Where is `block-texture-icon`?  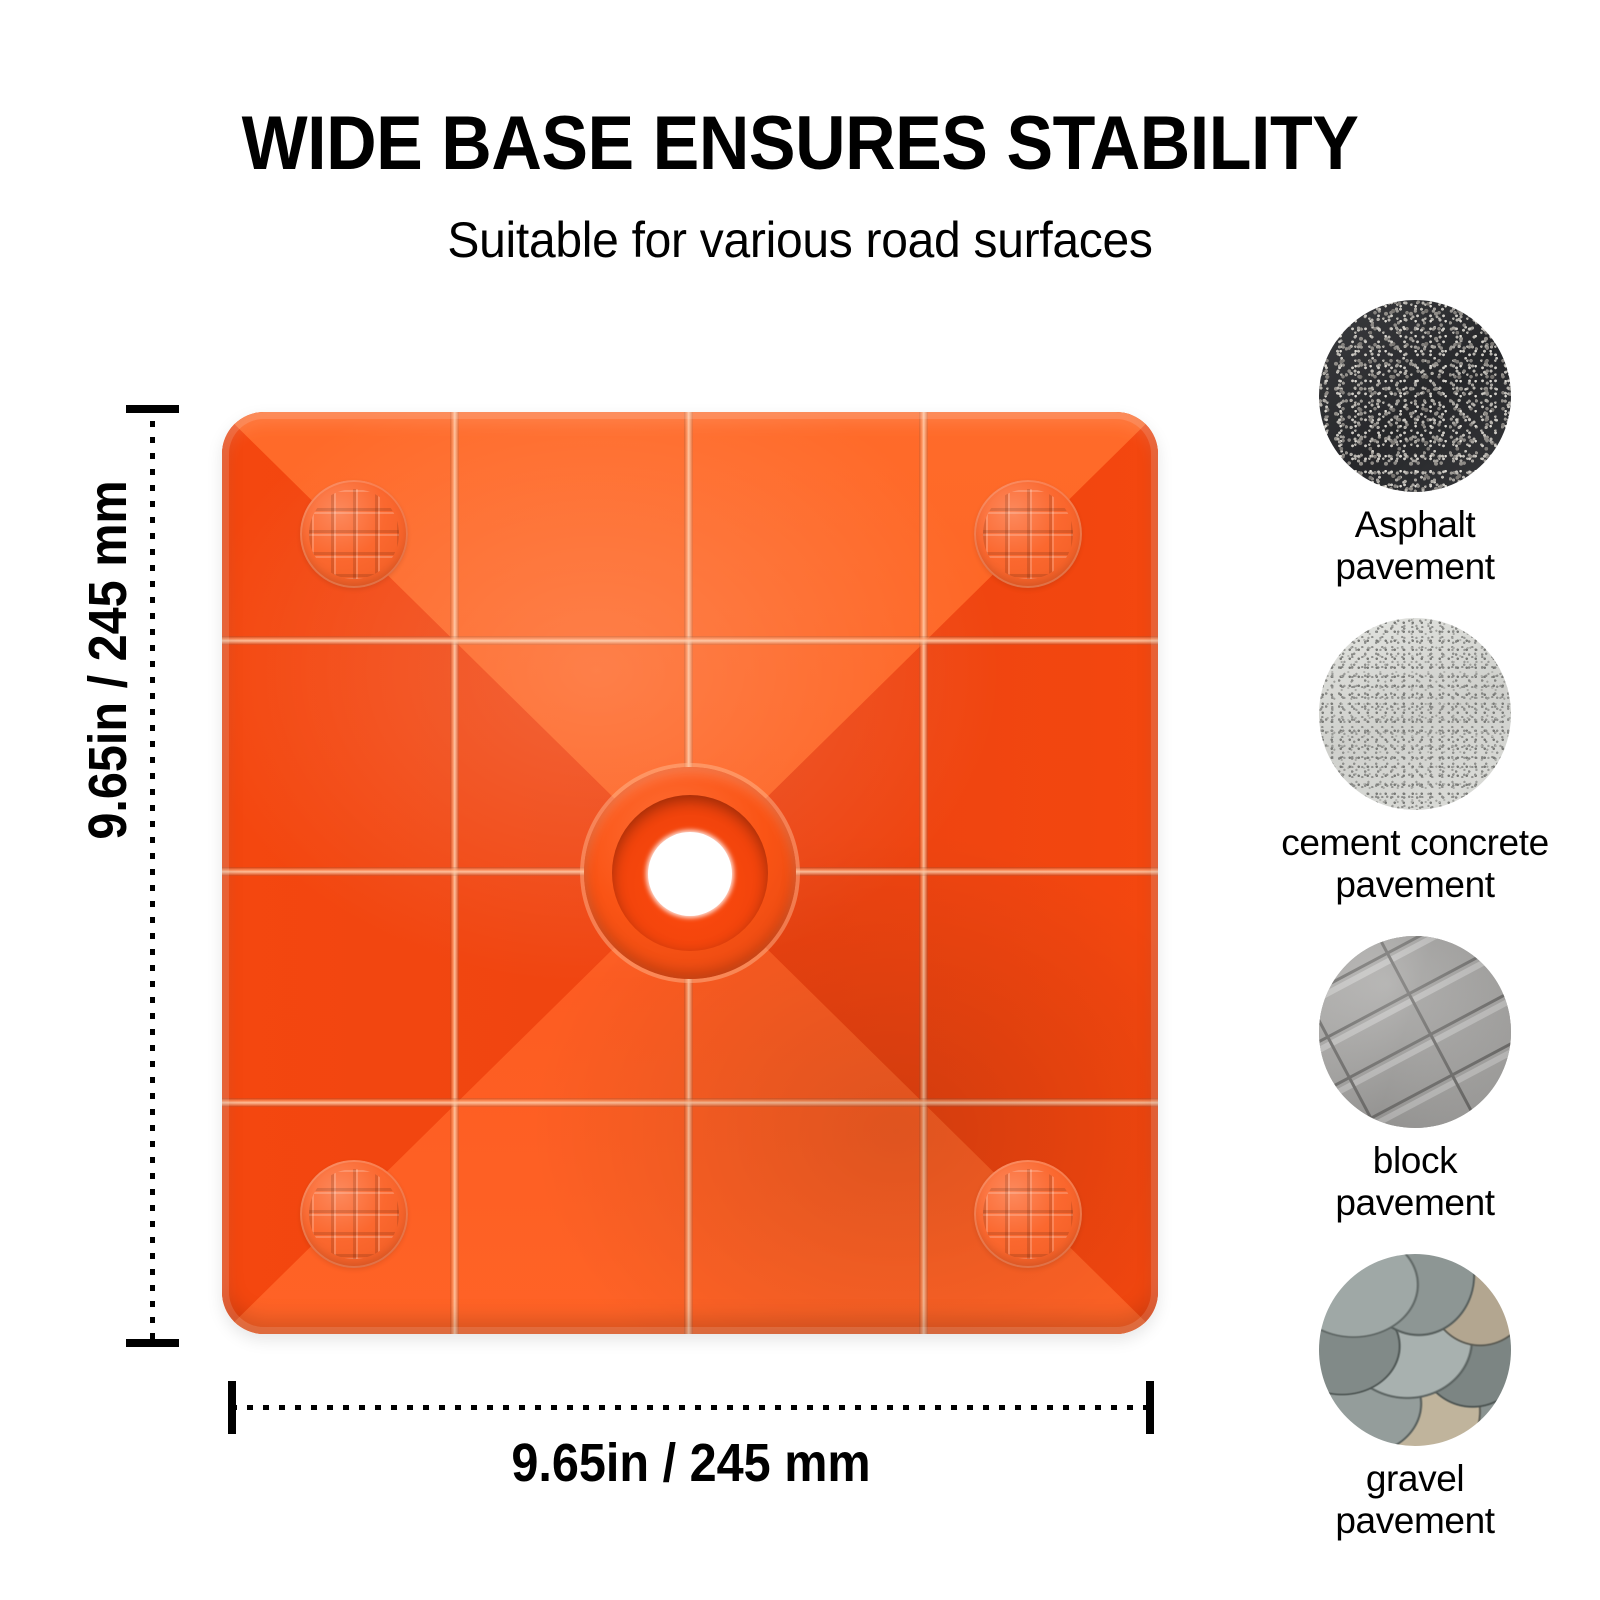
block-texture-icon is located at coordinates (1415, 1032).